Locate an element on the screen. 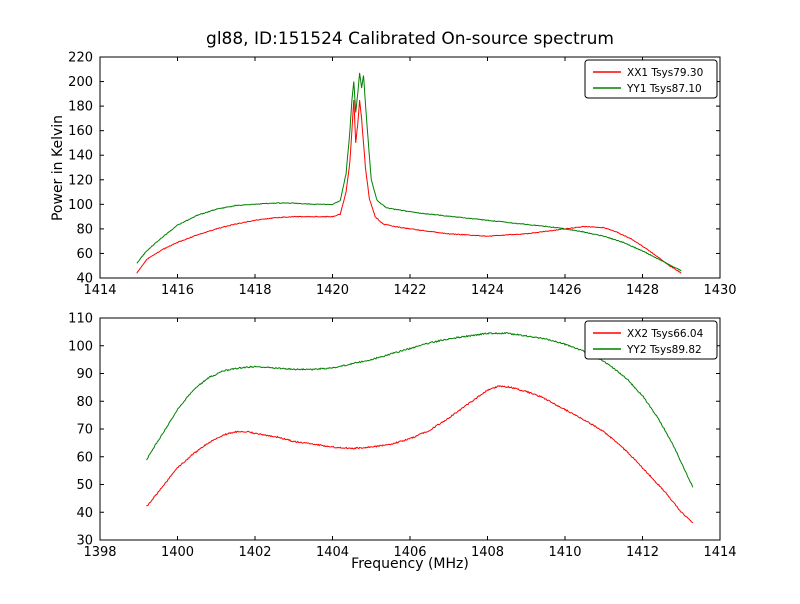 This screenshot has width=800, height=604. x-tick-label: 1418 is located at coordinates (254, 290).